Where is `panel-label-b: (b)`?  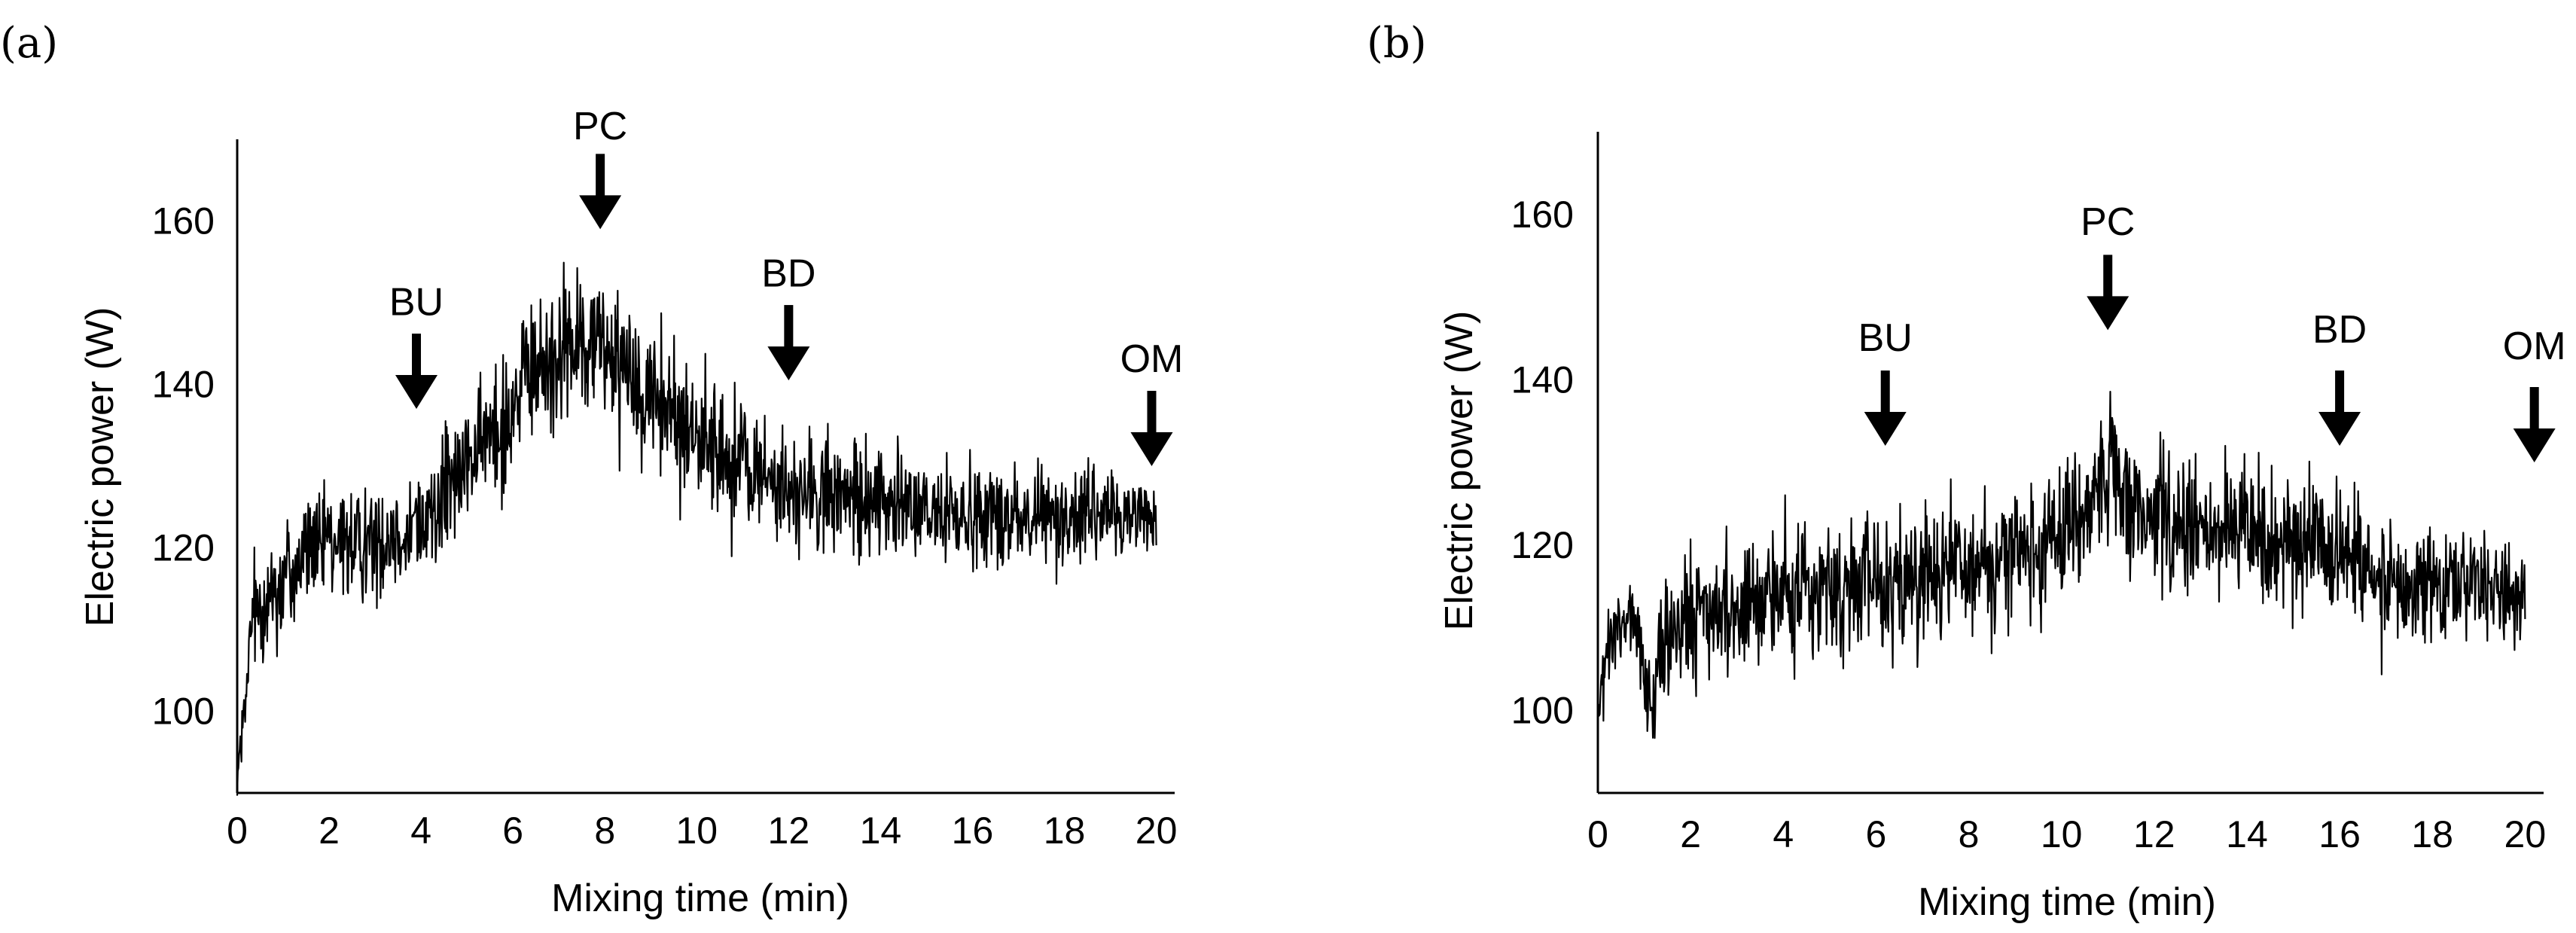 panel-label-b: (b) is located at coordinates (1397, 43).